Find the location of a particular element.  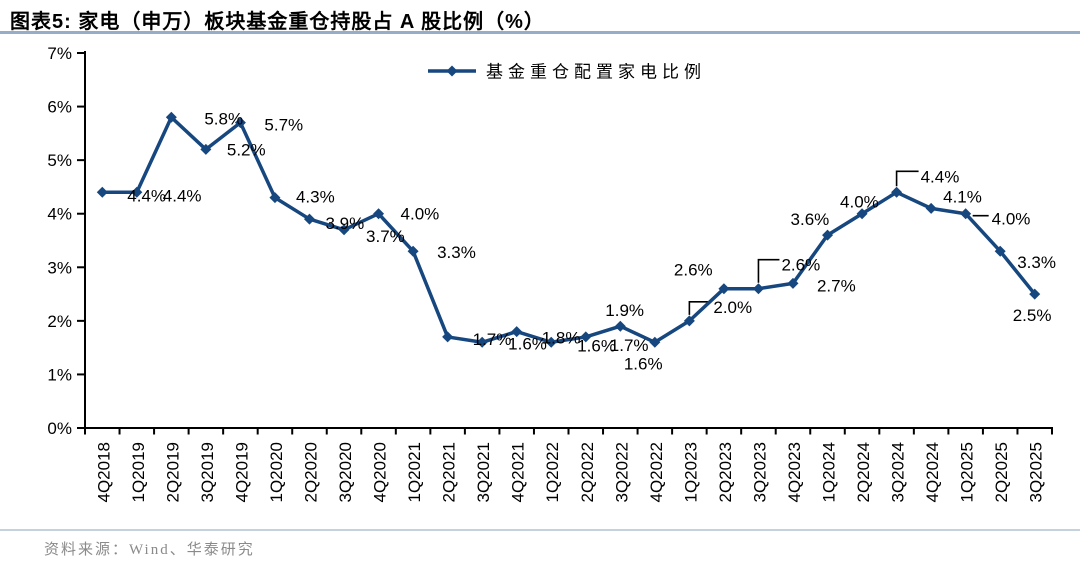

x-tick-label: 1Q2021 is located at coordinates (414, 472).